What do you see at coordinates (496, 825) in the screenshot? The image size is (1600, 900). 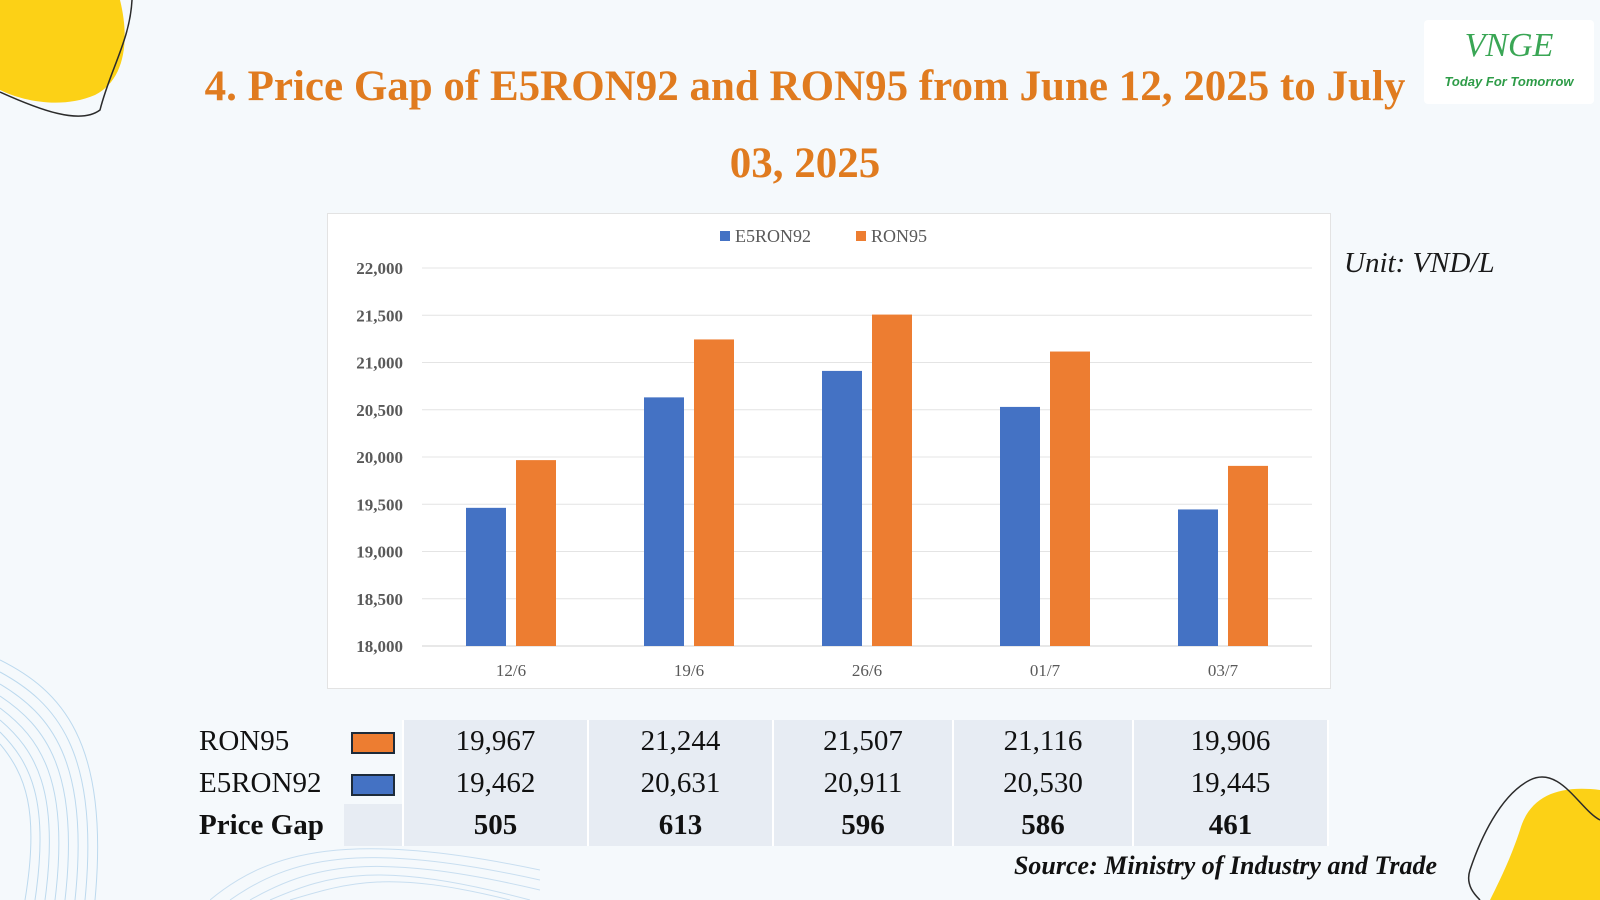 I see `table-cell: 505` at bounding box center [496, 825].